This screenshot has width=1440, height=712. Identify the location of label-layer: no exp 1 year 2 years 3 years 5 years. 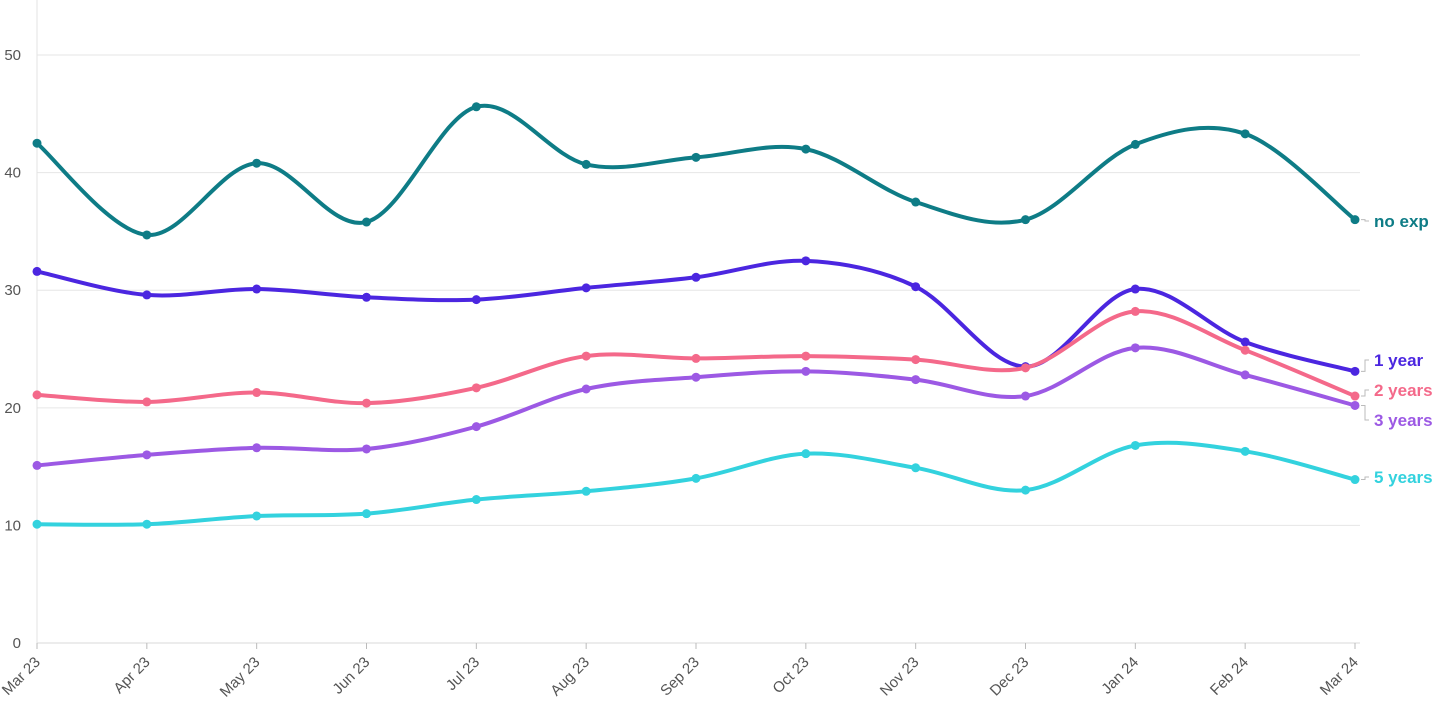
(1397, 349).